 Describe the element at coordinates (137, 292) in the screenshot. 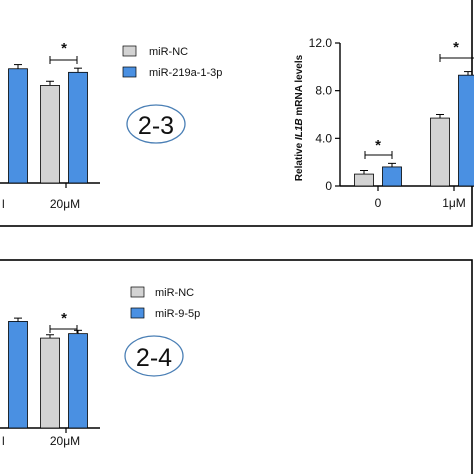

I see `lower-legend-nc-swatch` at that location.